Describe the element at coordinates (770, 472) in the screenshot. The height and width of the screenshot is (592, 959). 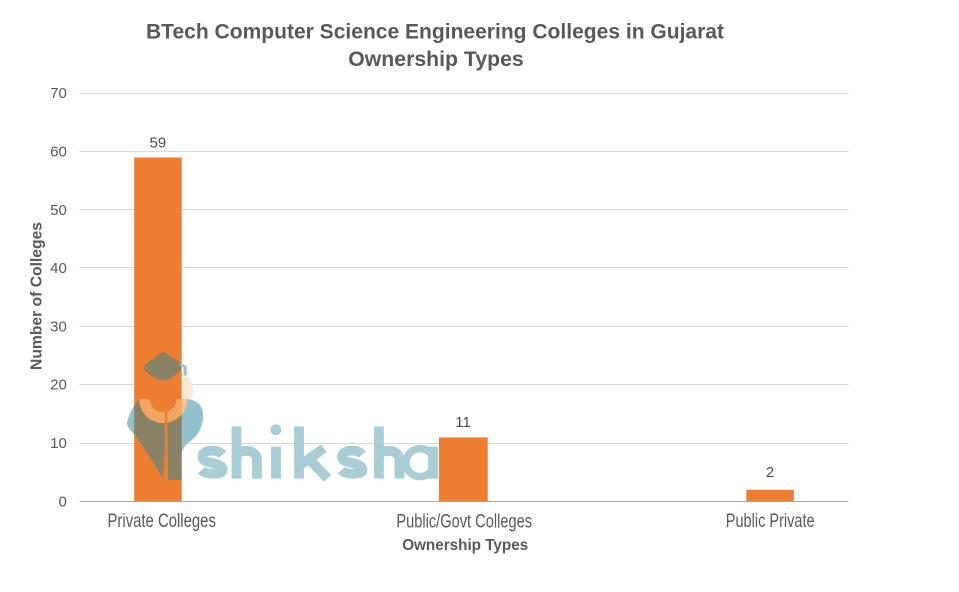
I see `svg-text: 2` at that location.